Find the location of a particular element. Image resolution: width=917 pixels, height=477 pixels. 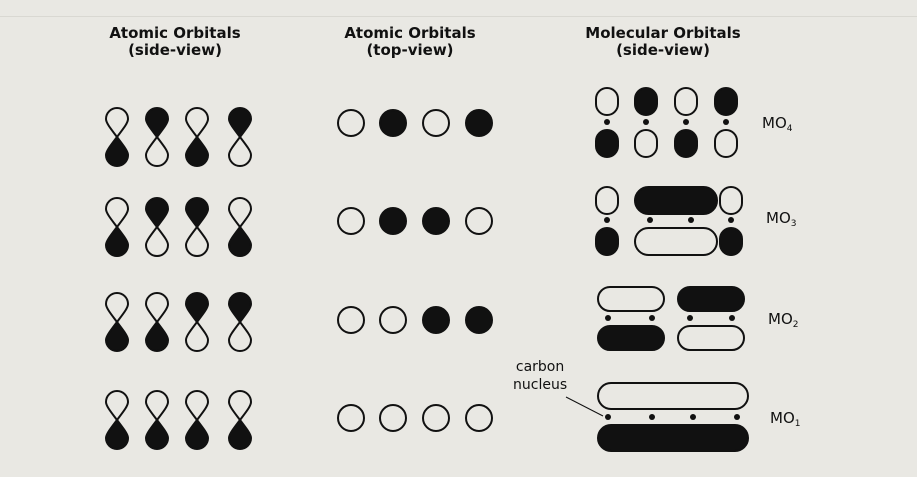

p-orbital-side-r1-c1 is located at coordinates (117, 137).